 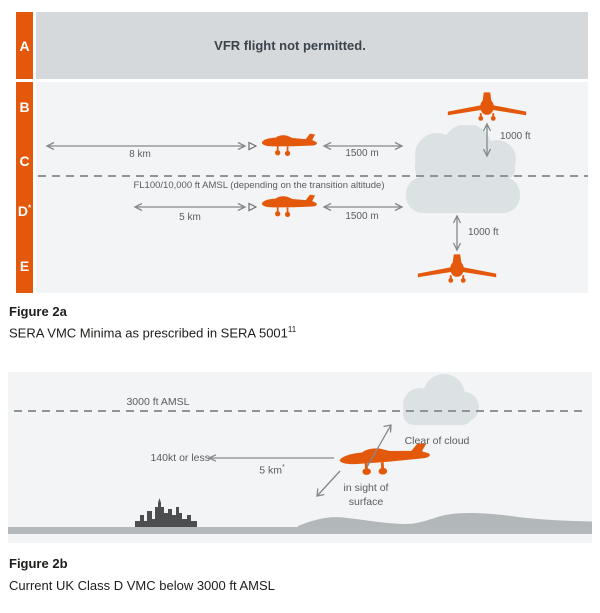 What do you see at coordinates (158, 402) in the screenshot?
I see `altitude-3000ft-label: 3000 ft AMSL` at bounding box center [158, 402].